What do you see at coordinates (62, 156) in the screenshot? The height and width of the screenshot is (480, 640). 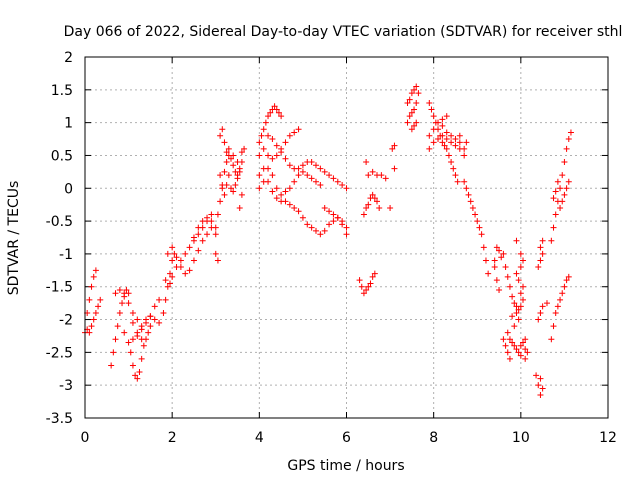 I see `y-tick-label: 0.5` at bounding box center [62, 156].